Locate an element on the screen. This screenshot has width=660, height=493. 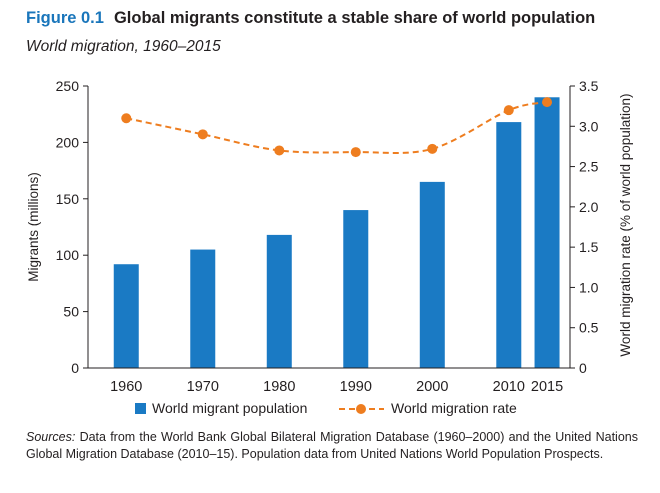
legend-label-bars: World migrant population is located at coordinates (229, 408).